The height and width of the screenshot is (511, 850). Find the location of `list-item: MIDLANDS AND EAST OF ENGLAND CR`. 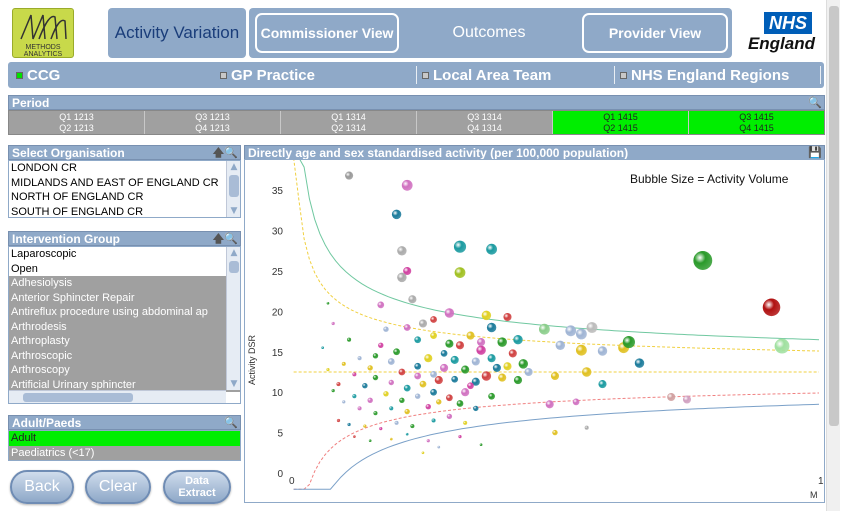

list-item: MIDLANDS AND EAST OF ENGLAND CR is located at coordinates (115, 182).